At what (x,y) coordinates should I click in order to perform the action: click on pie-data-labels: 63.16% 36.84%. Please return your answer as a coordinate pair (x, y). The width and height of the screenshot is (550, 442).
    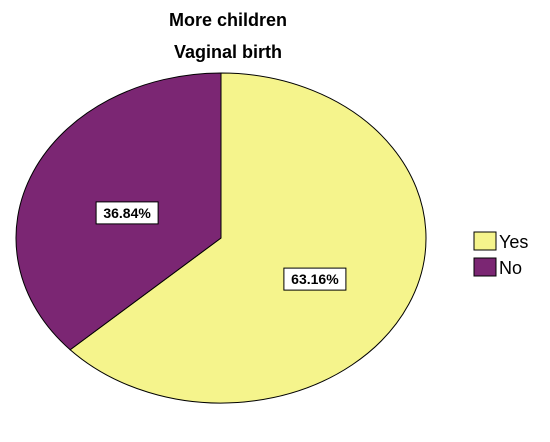
    Looking at the image, I should click on (221, 246).